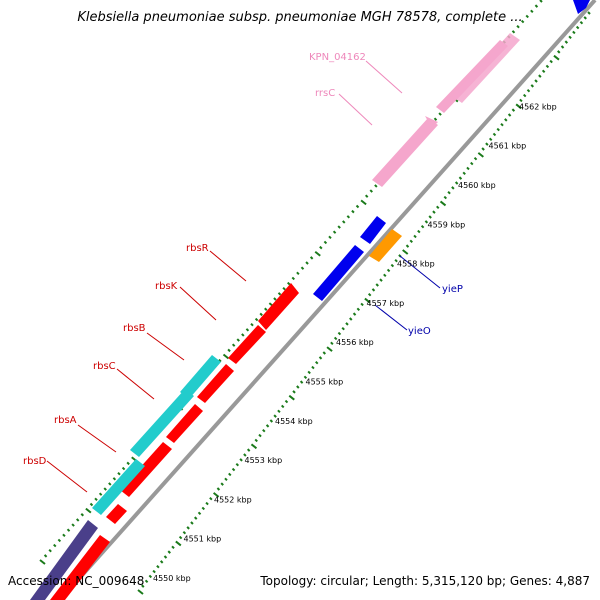 This screenshot has height=600, width=600. I want to click on kbp-label-0: 4550 kbp, so click(172, 578).